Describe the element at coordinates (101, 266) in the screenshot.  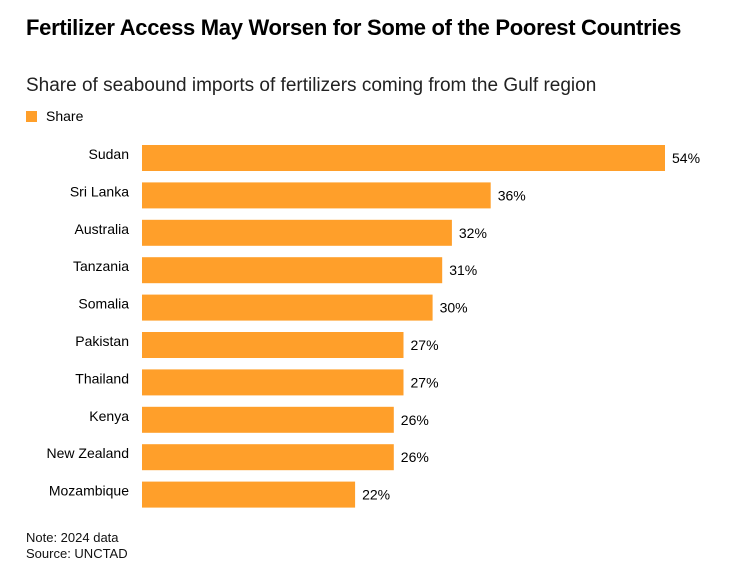
I see `category-label: Tanzania` at that location.